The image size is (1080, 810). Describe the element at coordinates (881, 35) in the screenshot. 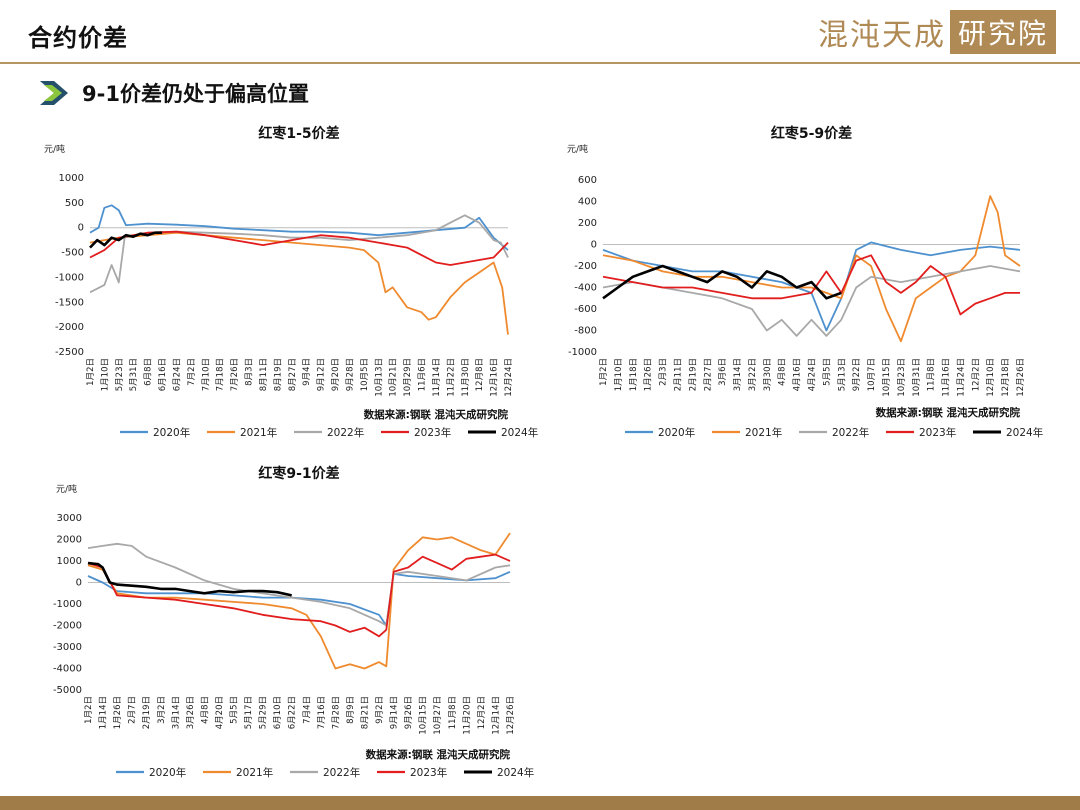

I see `brand-text: 混沌天成` at that location.